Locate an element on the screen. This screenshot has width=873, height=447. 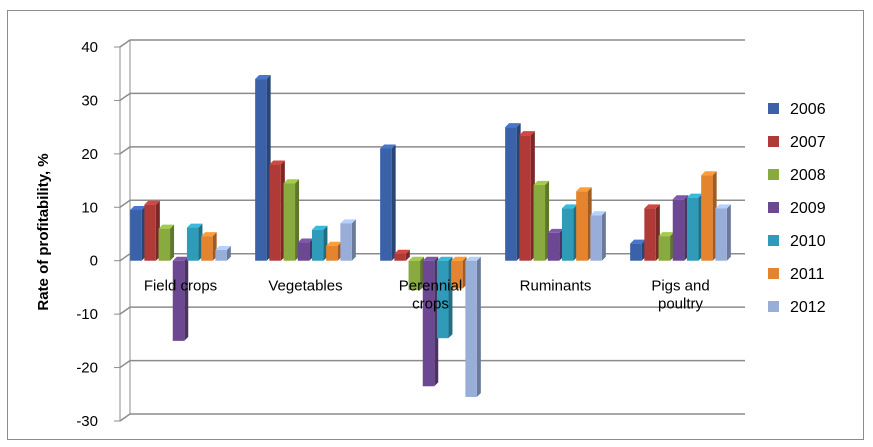
category-label: crops is located at coordinates (430, 304).